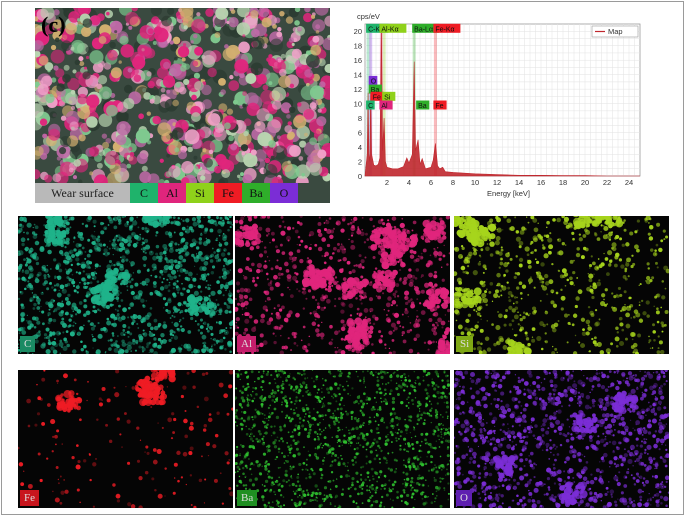  What do you see at coordinates (508, 193) in the screenshot?
I see `x-axis-label: Energy [keV]` at bounding box center [508, 193].